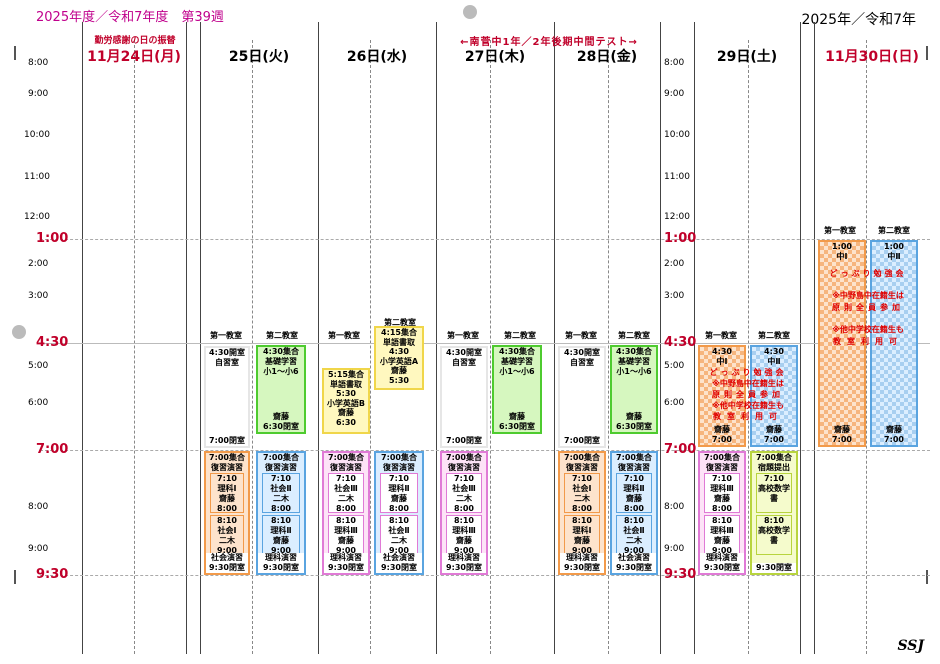  What do you see at coordinates (281, 361) in the screenshot?
I see `block-text: 基礎学習` at bounding box center [281, 361].